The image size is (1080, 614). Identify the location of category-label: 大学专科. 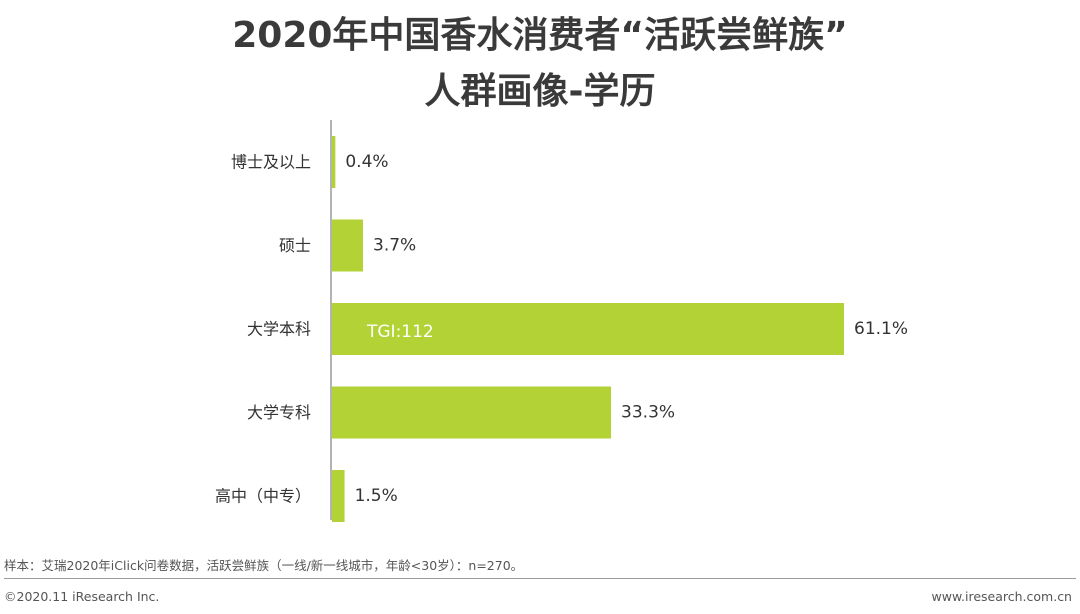
(279, 412).